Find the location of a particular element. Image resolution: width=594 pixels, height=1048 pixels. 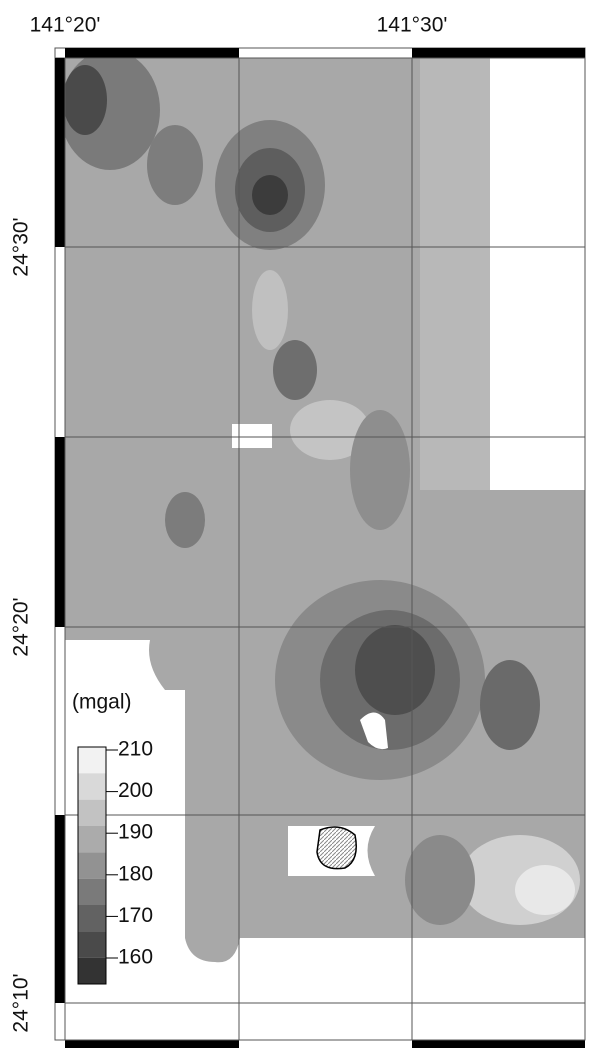

legend-tick-label: 200 is located at coordinates (135, 790).